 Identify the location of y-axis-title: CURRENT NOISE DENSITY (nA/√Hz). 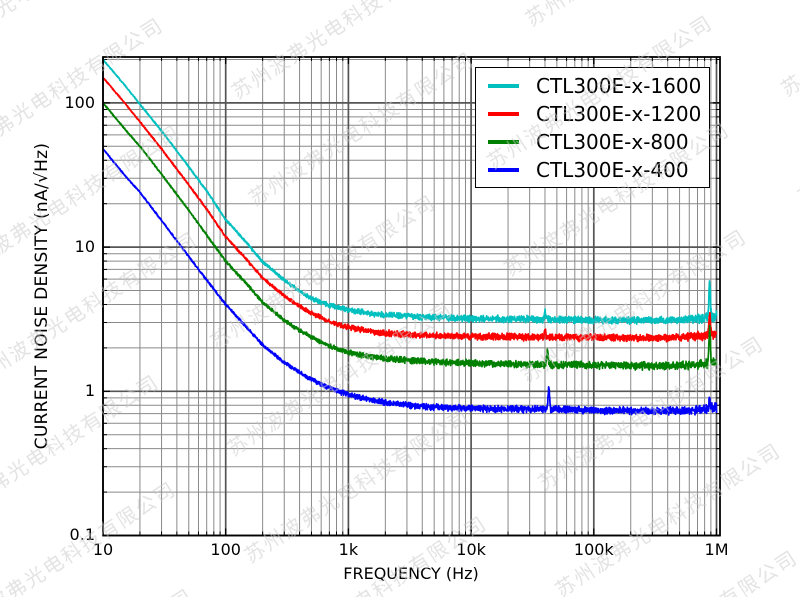
(42, 296).